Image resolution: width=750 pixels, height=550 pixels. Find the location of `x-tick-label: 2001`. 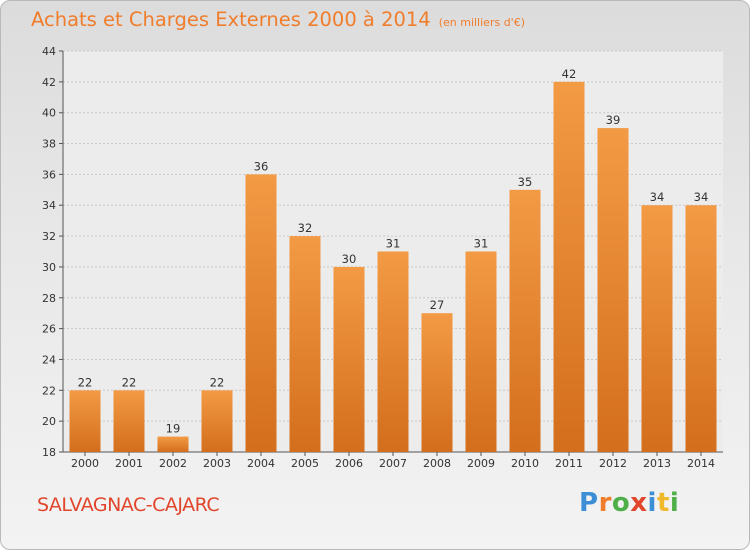

x-tick-label: 2001 is located at coordinates (129, 463).